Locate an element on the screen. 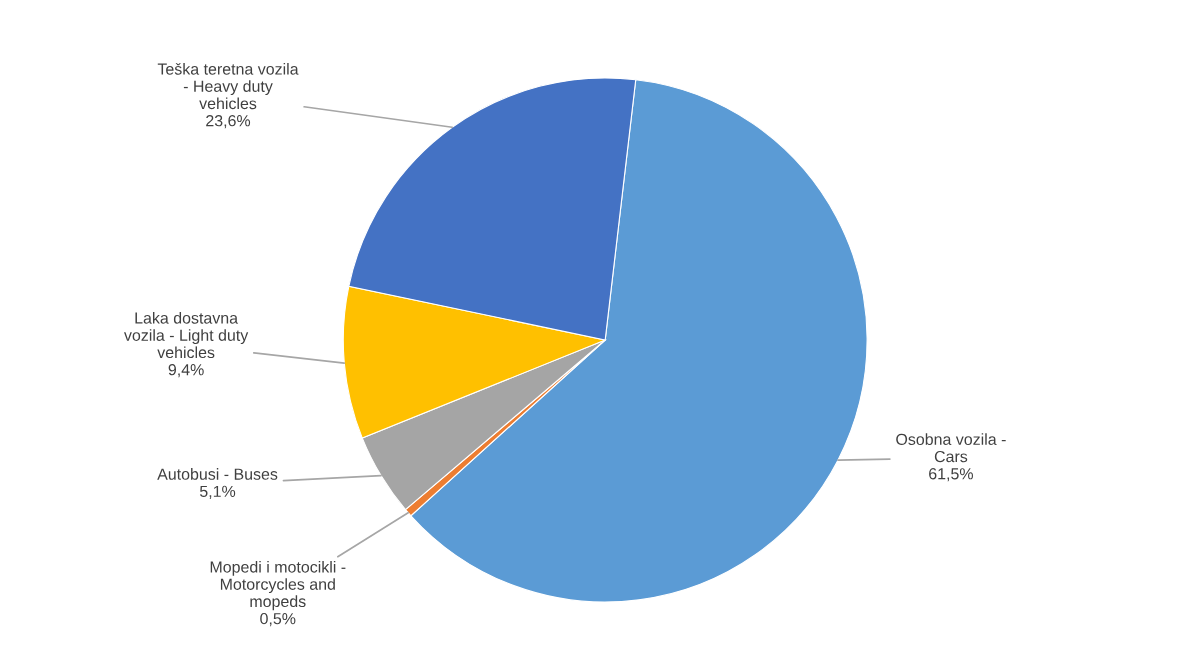 The width and height of the screenshot is (1196, 666). slice-label: Teška teretna vozila - Heavy duty vehicles is located at coordinates (228, 86).